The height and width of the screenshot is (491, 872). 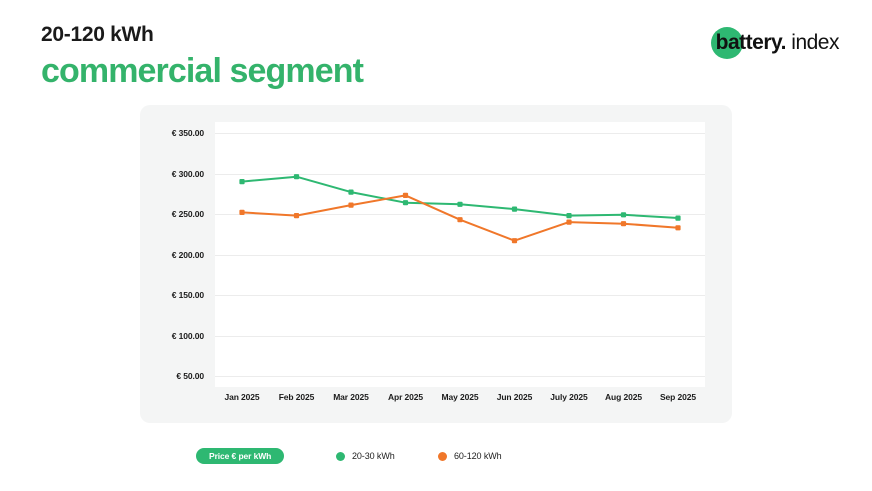 I want to click on title-block: 20-120 kWh commercial segment, so click(x=202, y=57).